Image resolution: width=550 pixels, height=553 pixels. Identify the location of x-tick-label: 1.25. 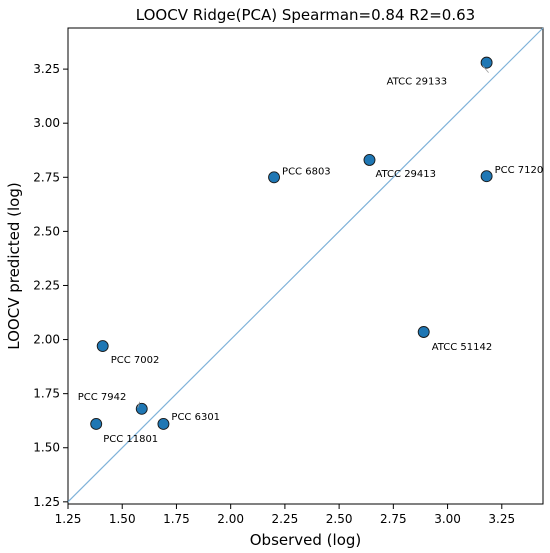
(68, 519).